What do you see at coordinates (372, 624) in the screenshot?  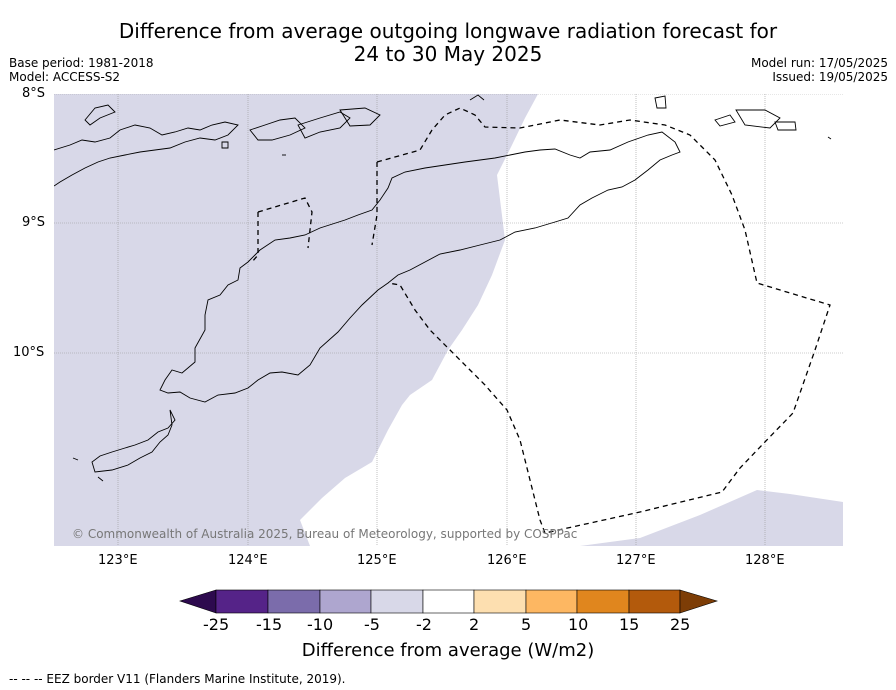 I see `cb-tick-3: -5` at bounding box center [372, 624].